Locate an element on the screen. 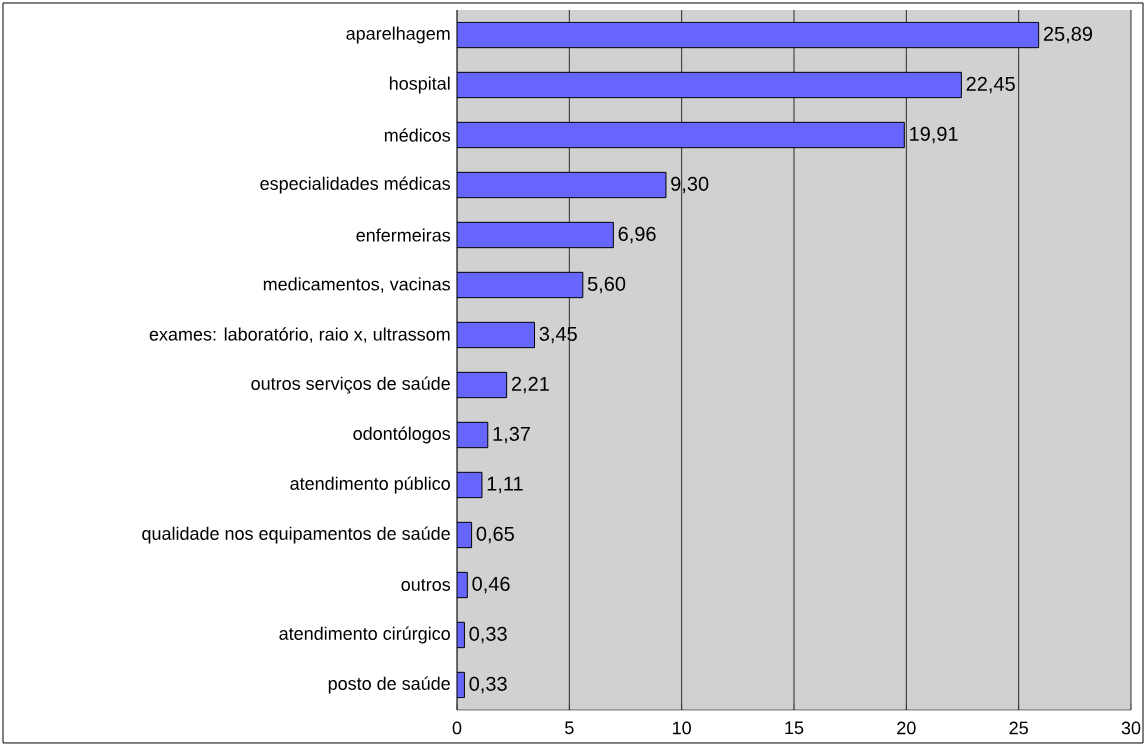  y-tick-label: outros serviços de saúde is located at coordinates (350, 385).